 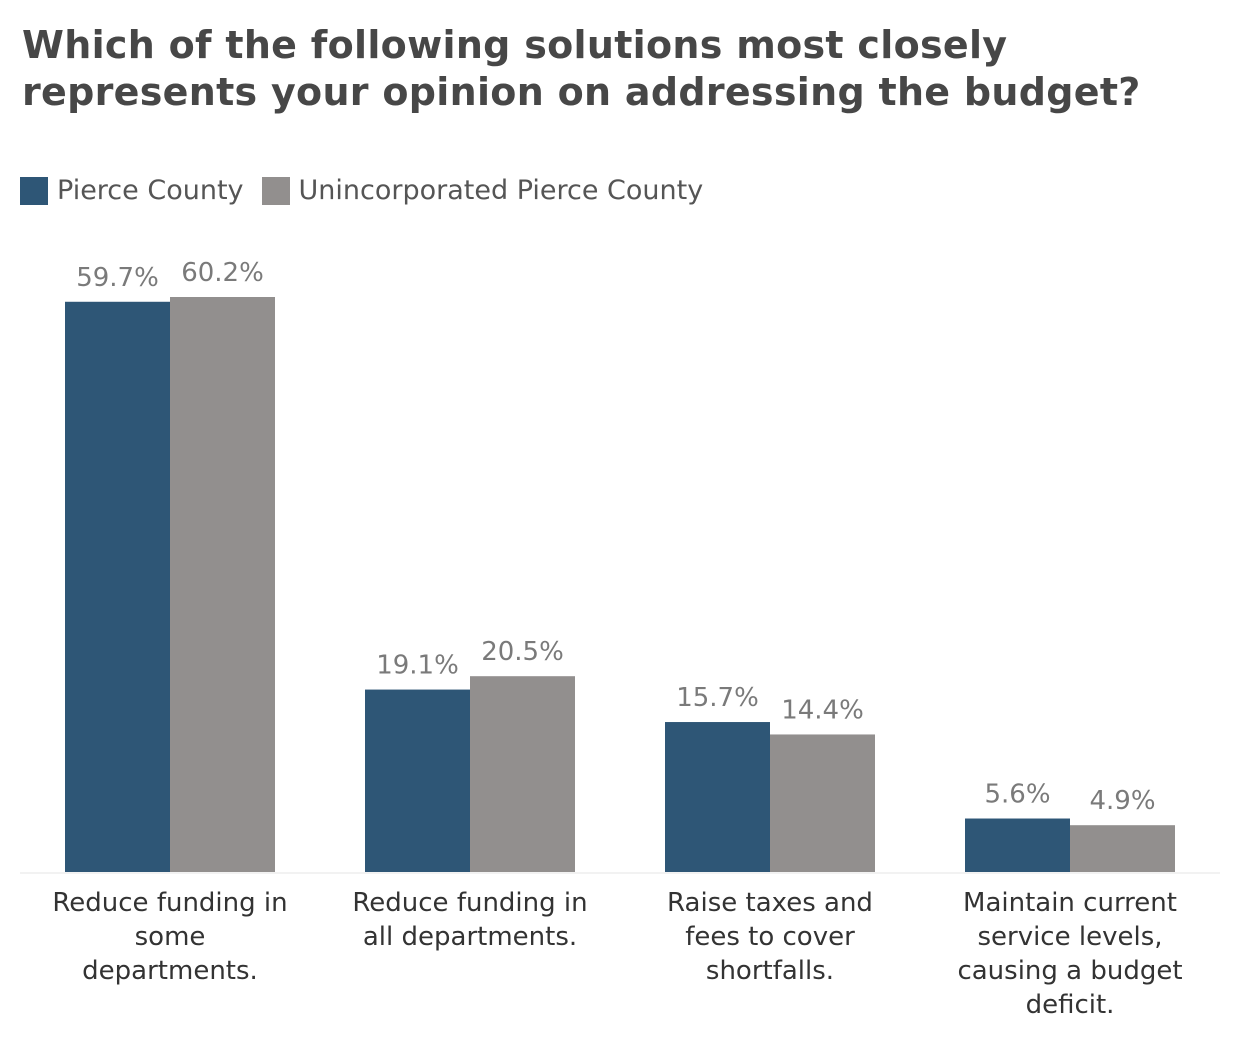 I want to click on legend-item-unincorporated: Unincorporated Pierce County, so click(x=482, y=190).